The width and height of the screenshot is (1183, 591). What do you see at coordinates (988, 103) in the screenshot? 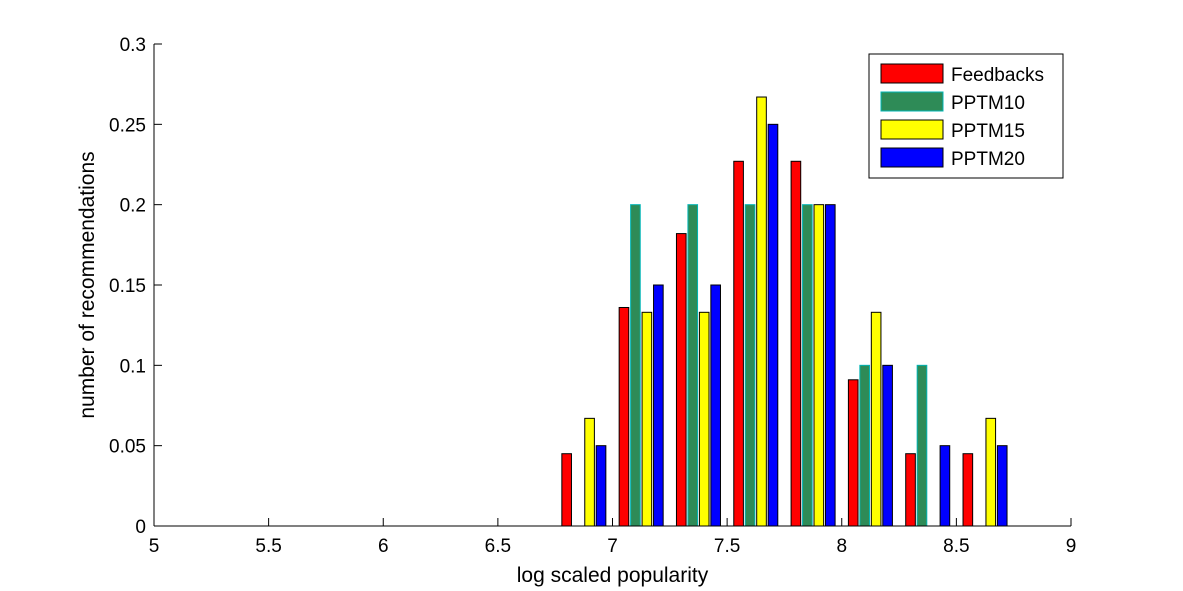
I see `legend-label: PPTM10` at bounding box center [988, 103].